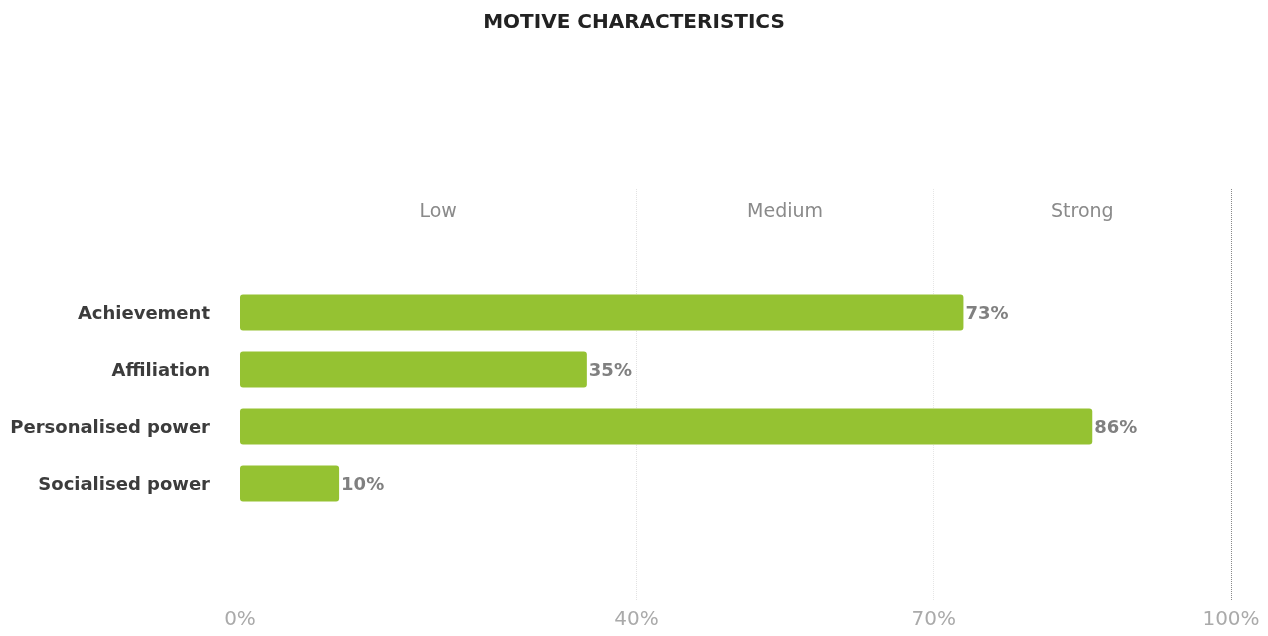 The image size is (1268, 636). What do you see at coordinates (110, 426) in the screenshot?
I see `y-tick-label: Personalised power` at bounding box center [110, 426].